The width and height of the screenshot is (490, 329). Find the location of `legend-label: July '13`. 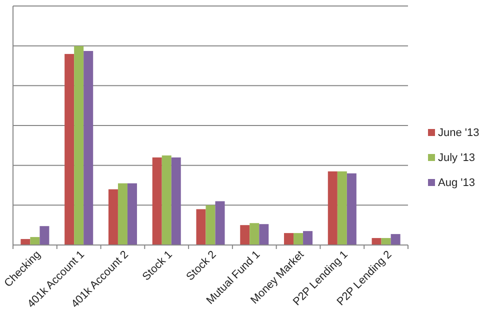

legend-label: July '13 is located at coordinates (456, 158).